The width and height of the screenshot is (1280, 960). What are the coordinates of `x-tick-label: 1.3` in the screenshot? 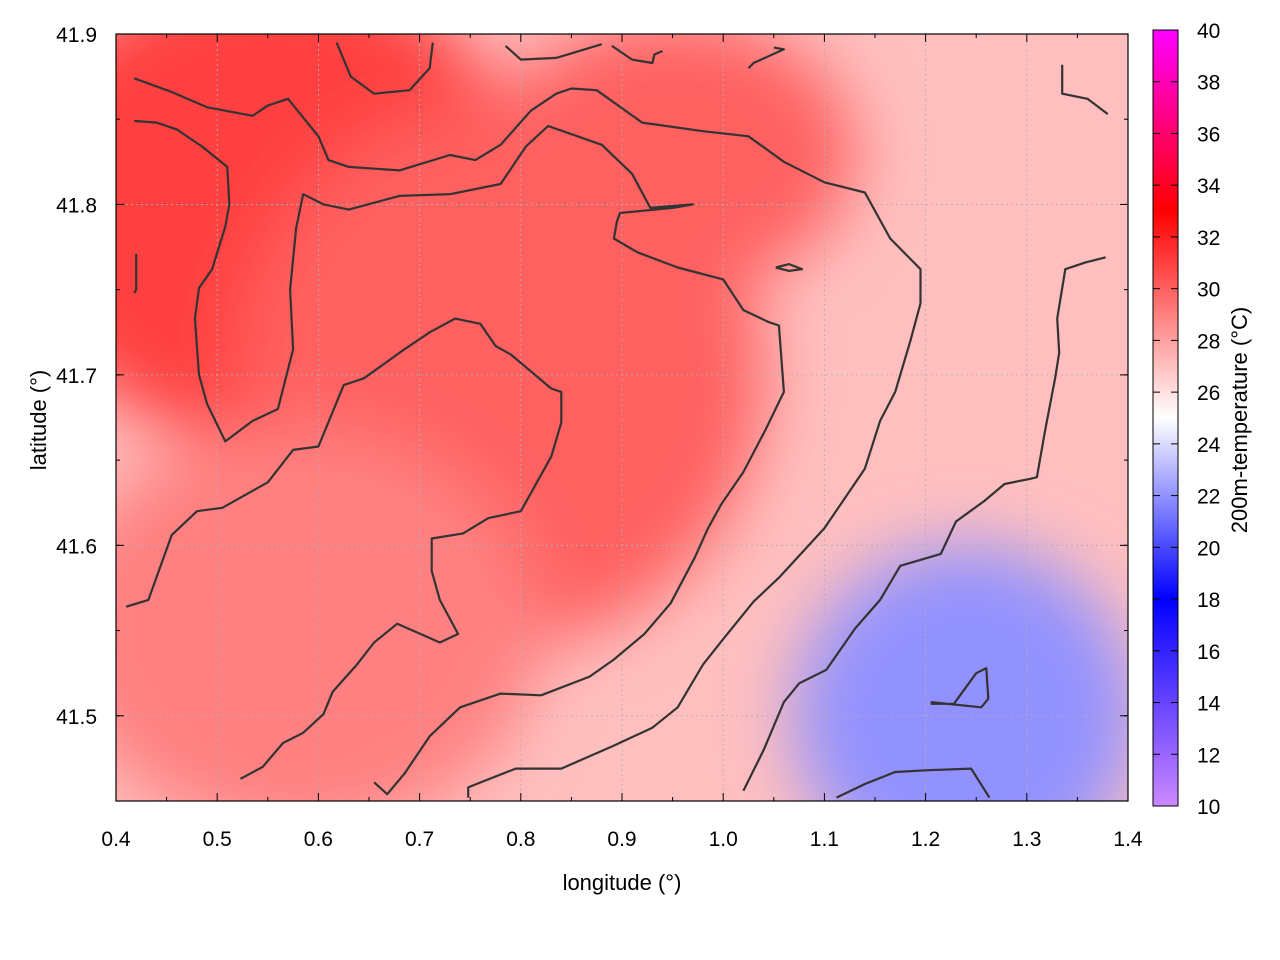 It's located at (1026, 839).